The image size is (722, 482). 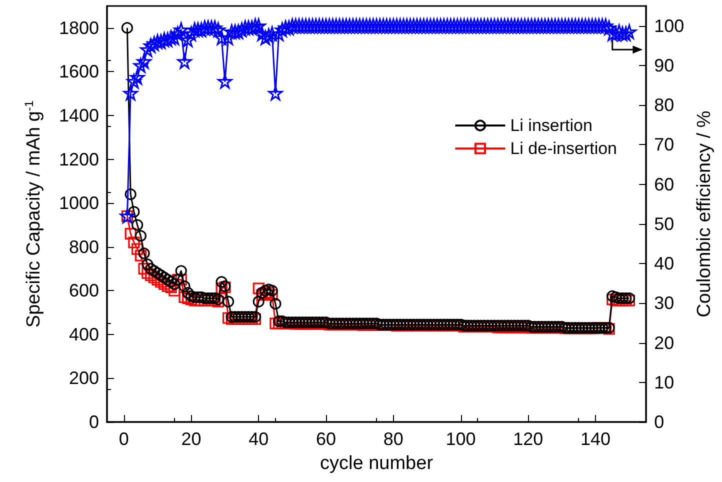 What do you see at coordinates (258, 439) in the screenshot?
I see `x-tick-label: 40` at bounding box center [258, 439].